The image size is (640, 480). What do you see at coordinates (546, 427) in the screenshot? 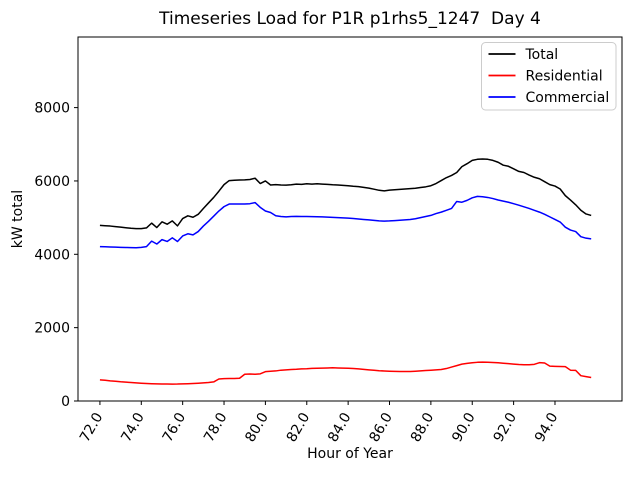
I see `x-tick-label: 94.0` at bounding box center [546, 427].